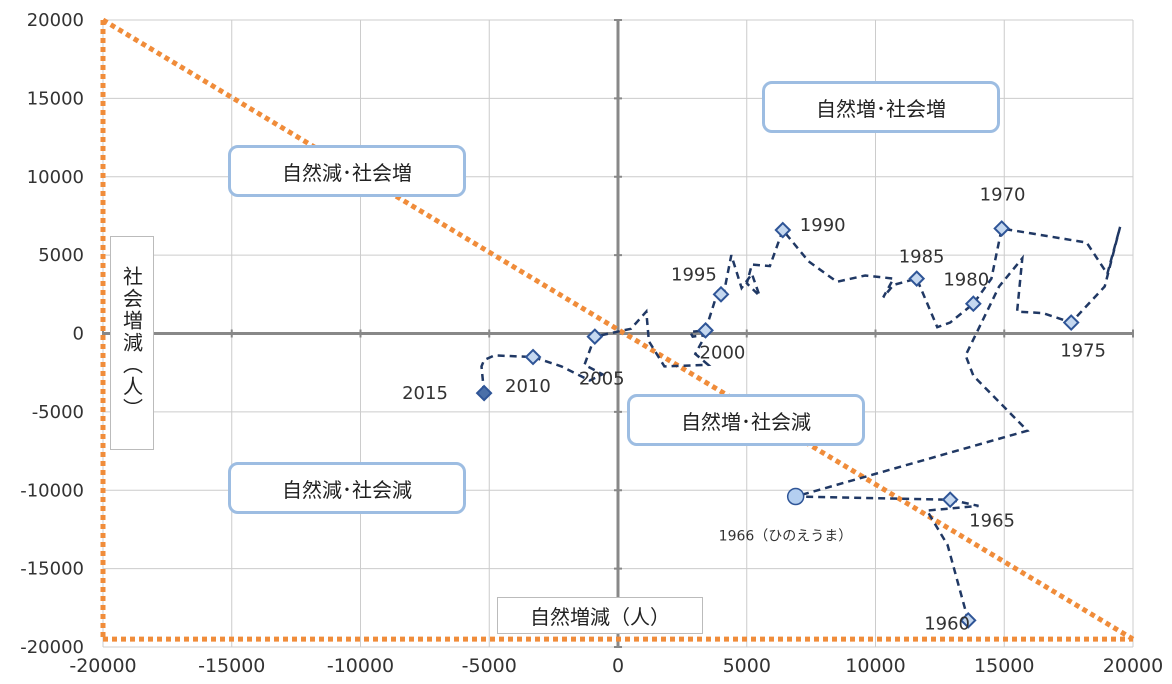  I want to click on x-tick-label: 20000, so click(1133, 666).